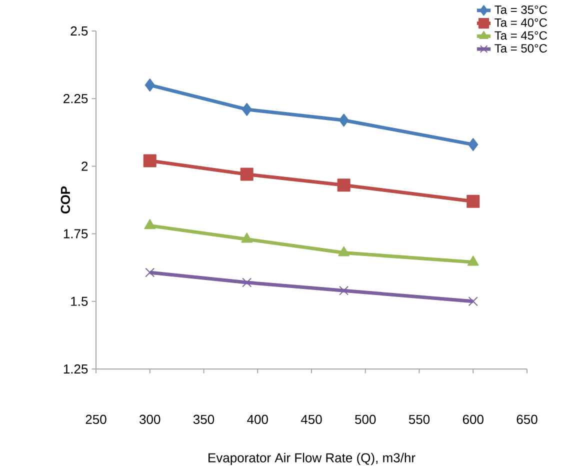  Describe the element at coordinates (76, 233) in the screenshot. I see `y-tick-label: 1.75` at that location.